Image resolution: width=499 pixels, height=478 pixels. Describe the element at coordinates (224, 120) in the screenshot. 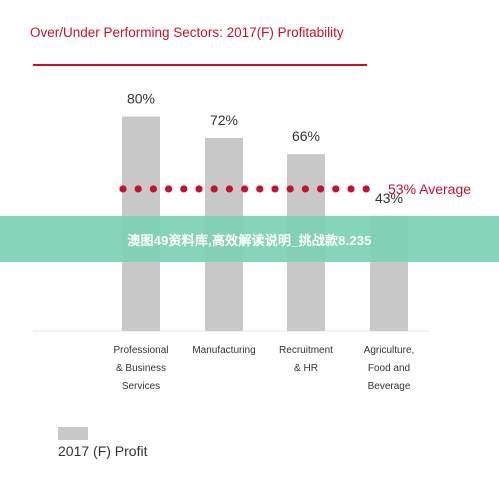

I see `value-label-2: 72%` at that location.